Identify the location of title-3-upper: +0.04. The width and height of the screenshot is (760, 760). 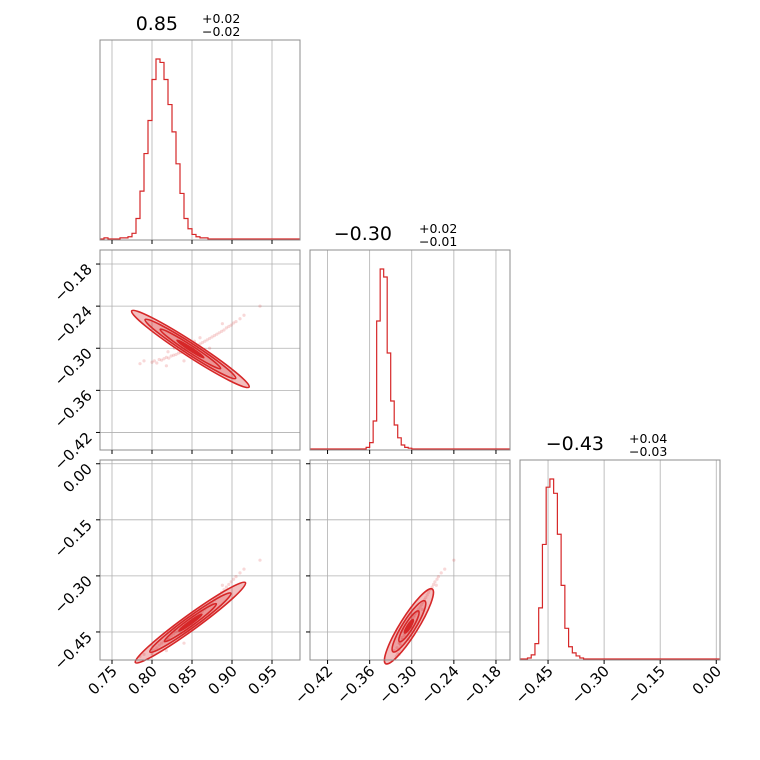
(648, 438).